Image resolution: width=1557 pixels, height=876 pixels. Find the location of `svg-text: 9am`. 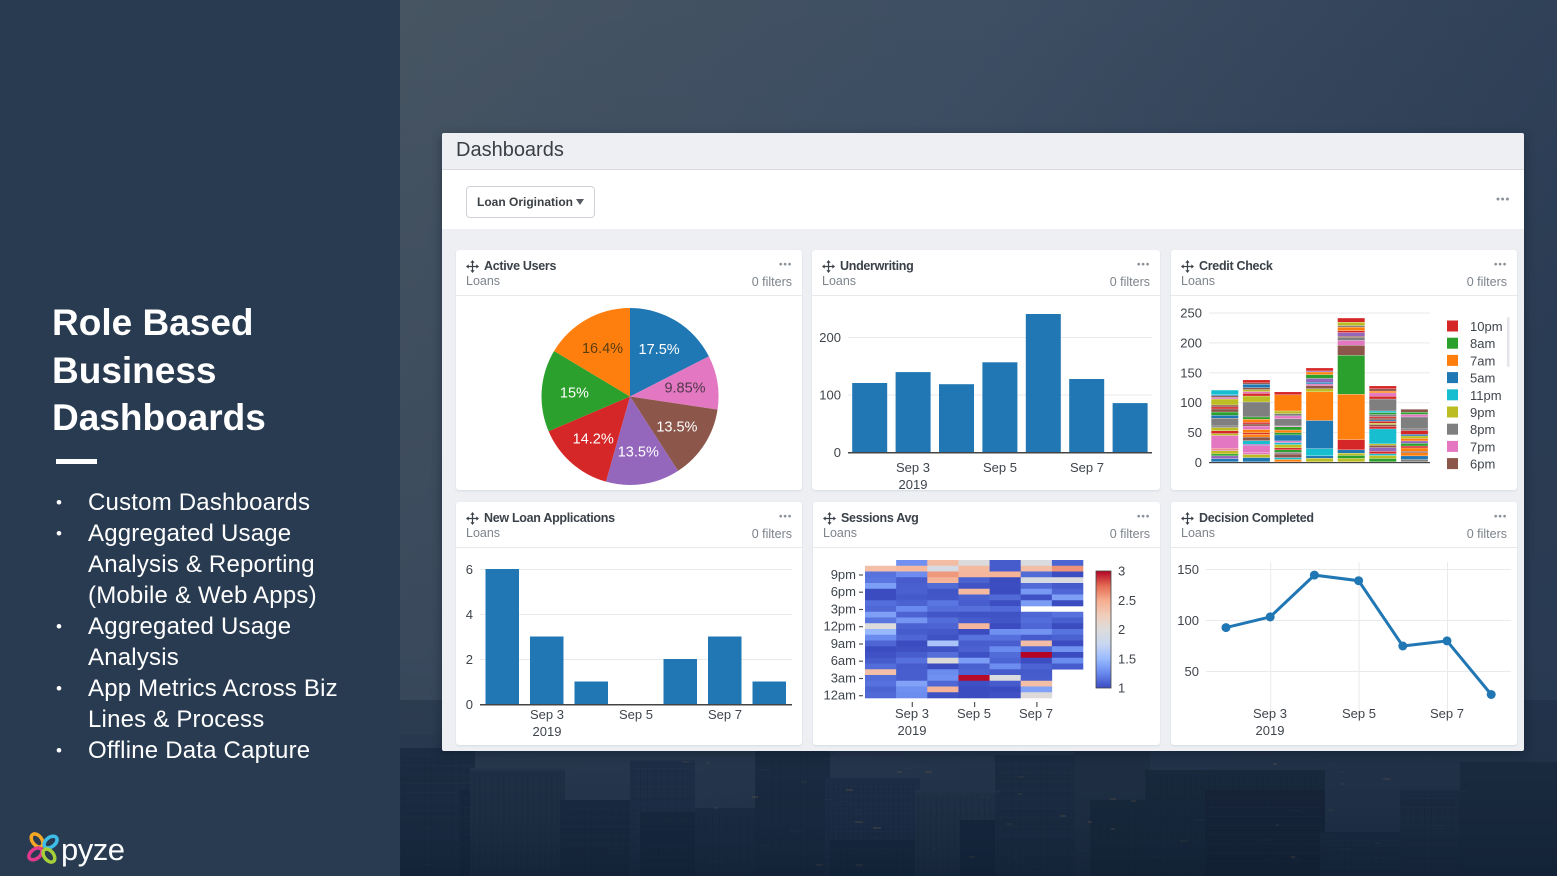

svg-text: 9am is located at coordinates (843, 643).